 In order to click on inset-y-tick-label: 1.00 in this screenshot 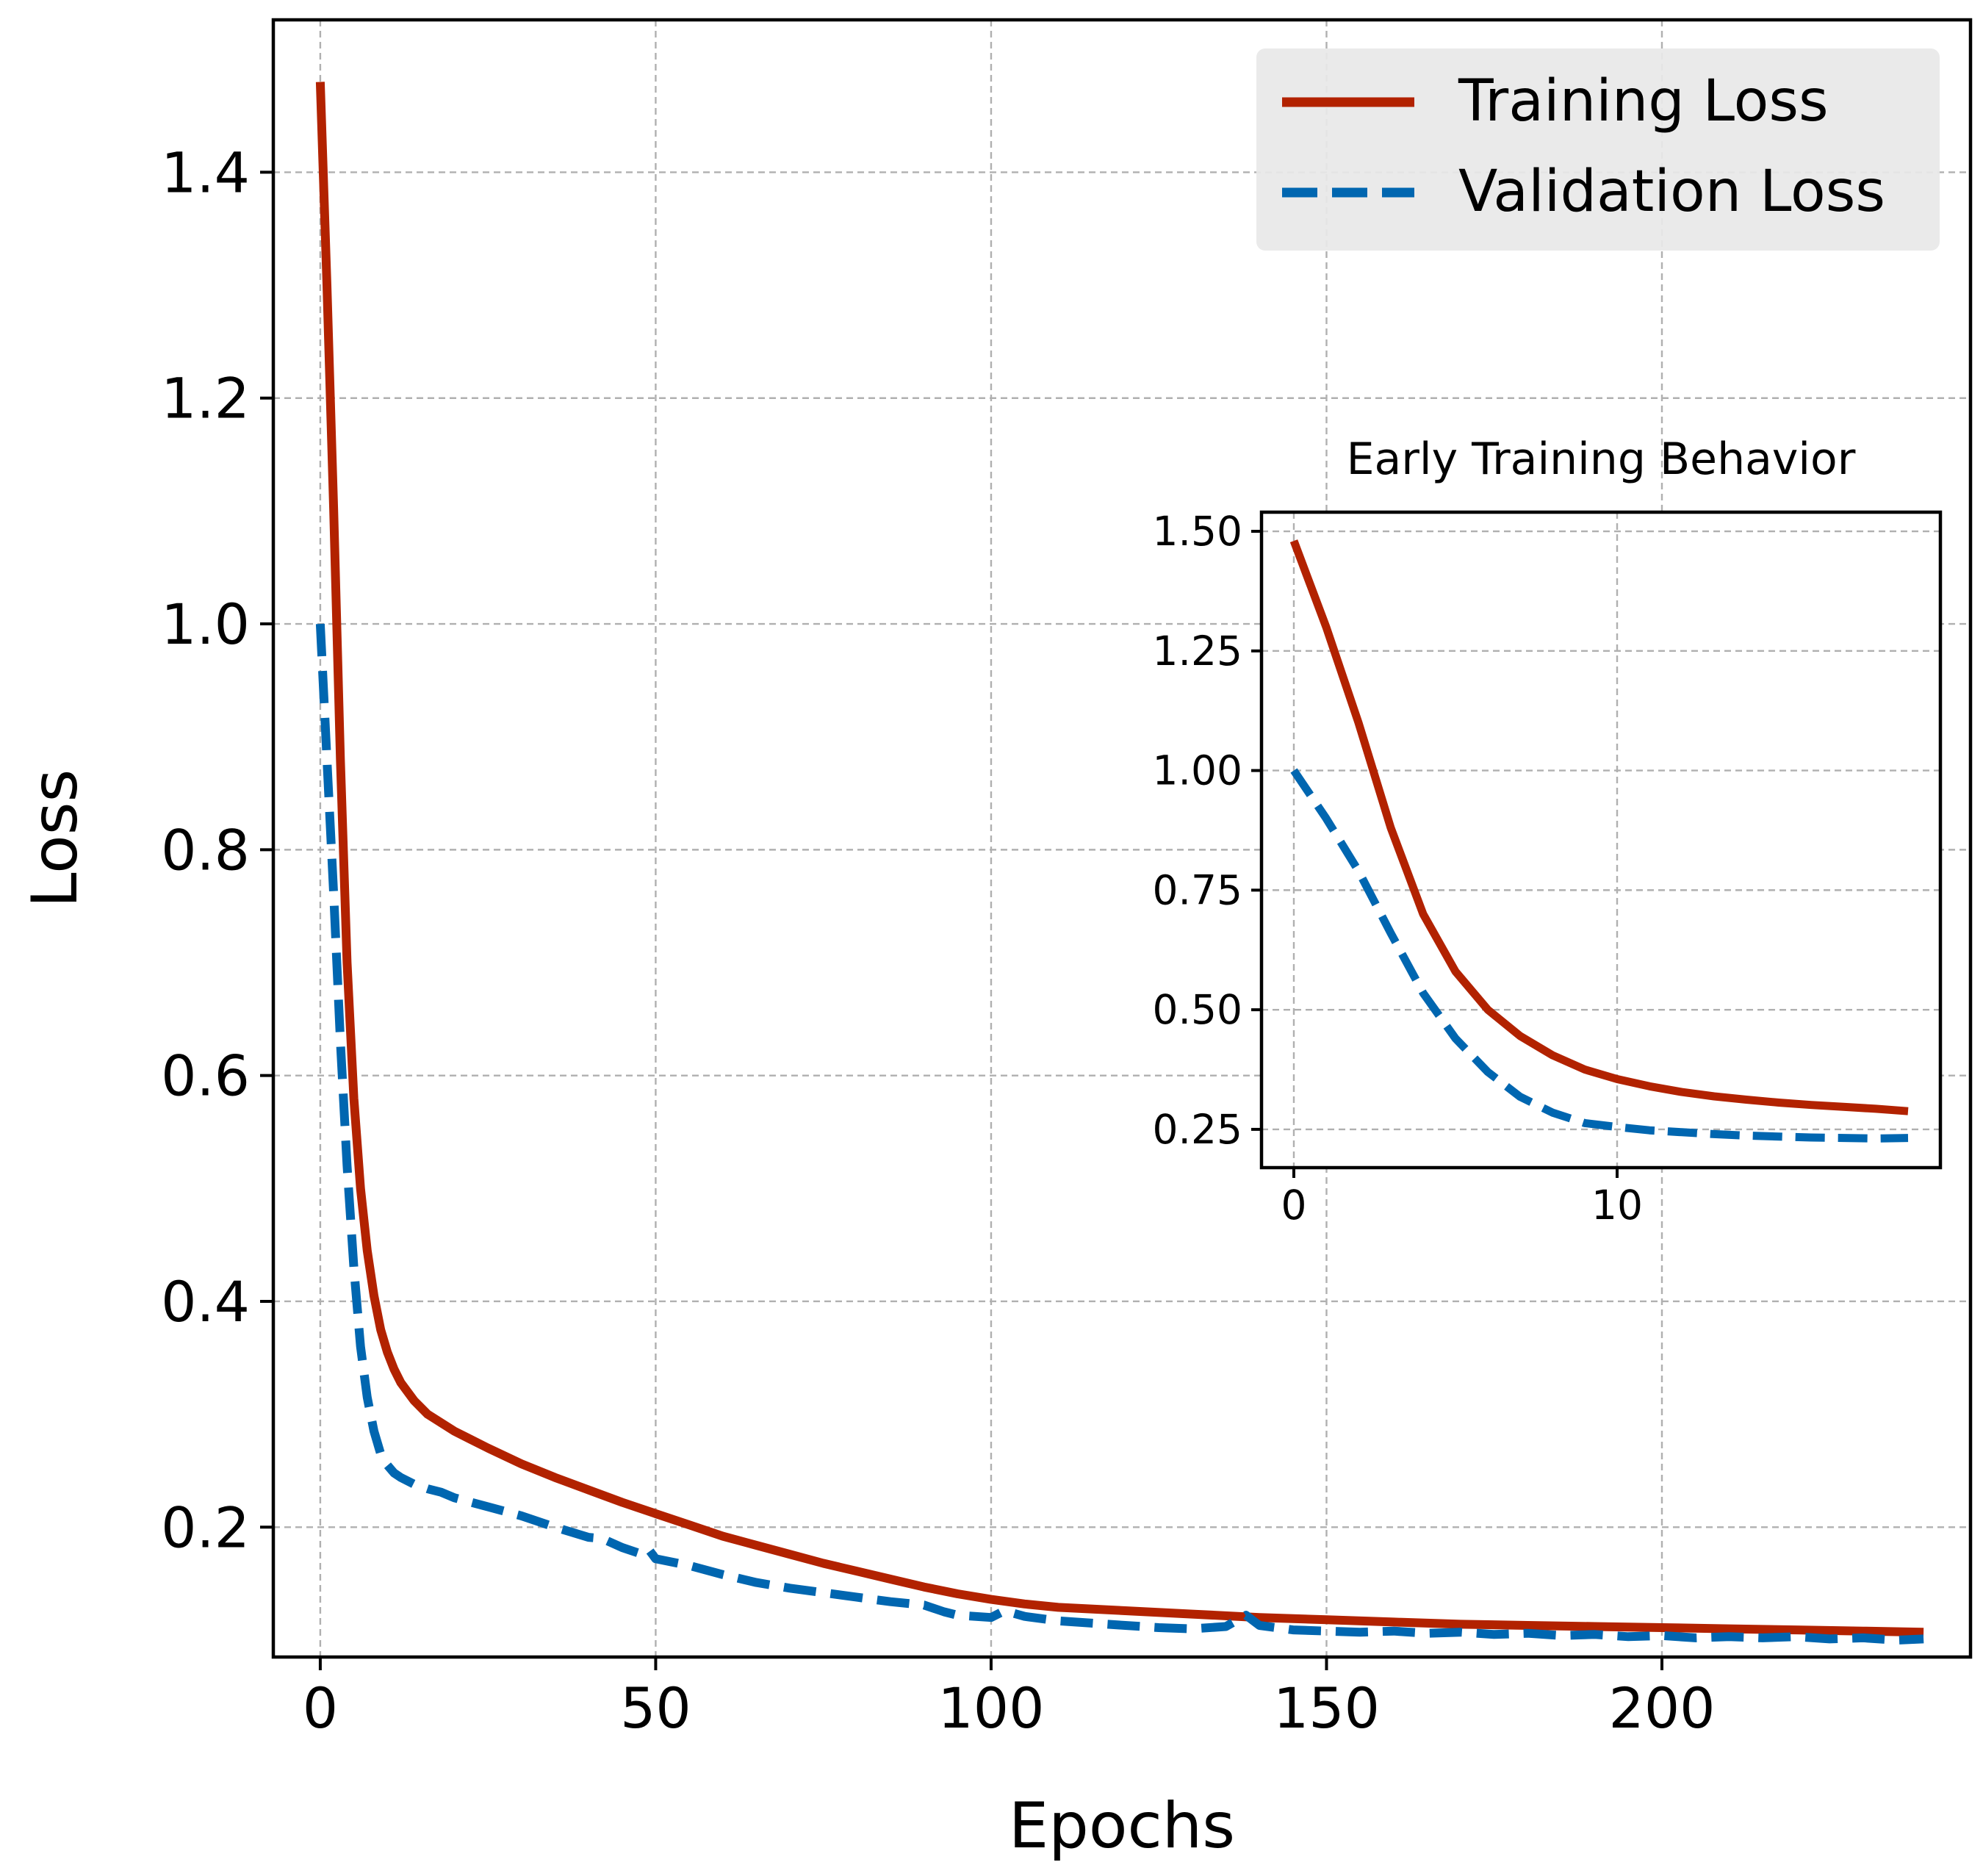, I will do `click(1197, 770)`.